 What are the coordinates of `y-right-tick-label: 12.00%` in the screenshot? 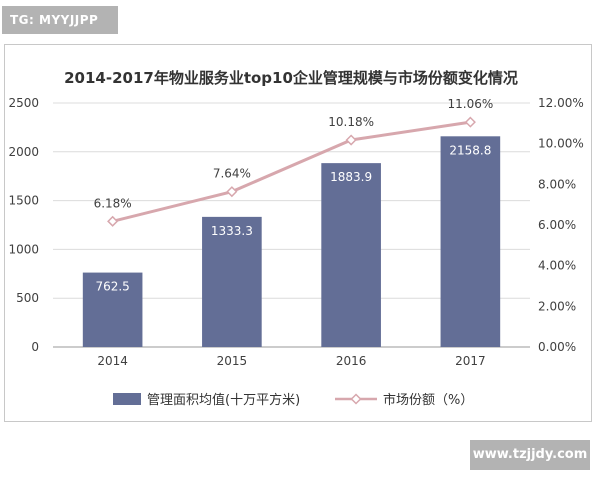 It's located at (561, 103).